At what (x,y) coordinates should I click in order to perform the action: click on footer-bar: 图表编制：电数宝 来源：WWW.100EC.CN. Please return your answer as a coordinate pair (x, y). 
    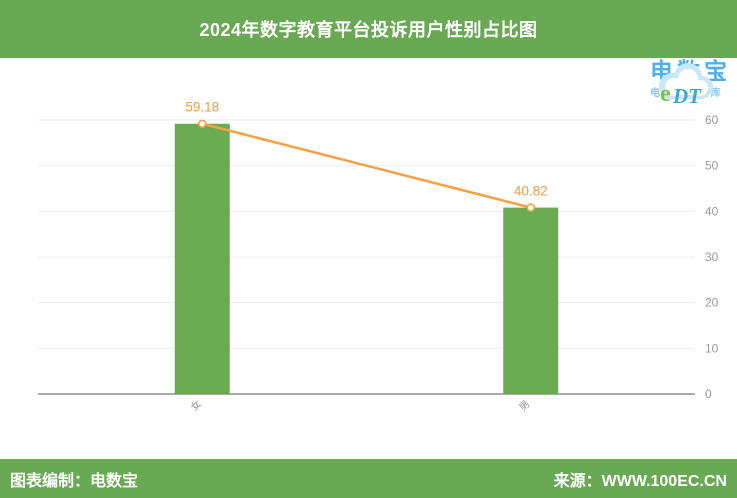
    Looking at the image, I should click on (368, 478).